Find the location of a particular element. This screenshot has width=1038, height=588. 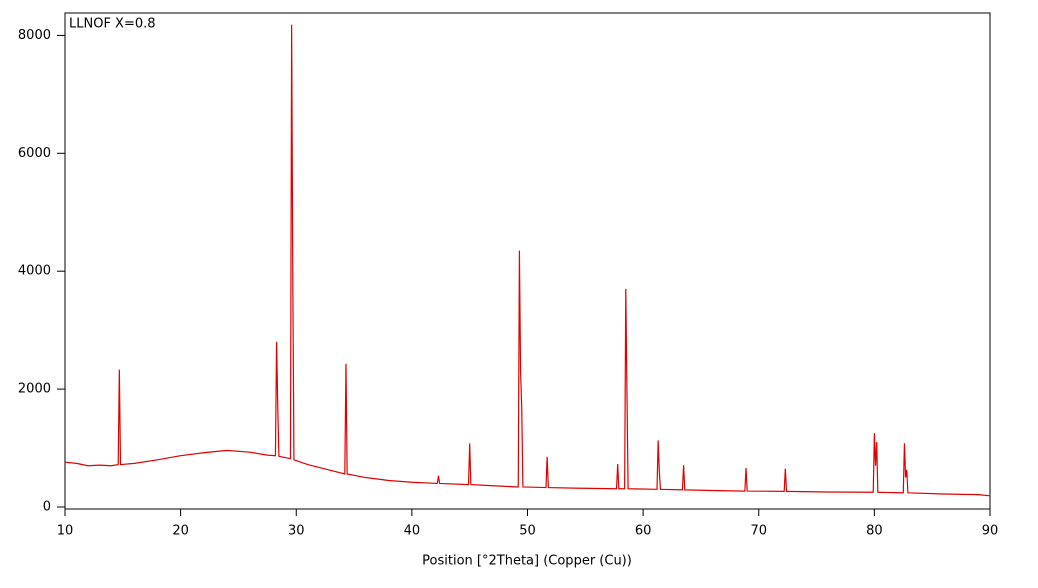

y-tick-label: 8000 is located at coordinates (34, 35).